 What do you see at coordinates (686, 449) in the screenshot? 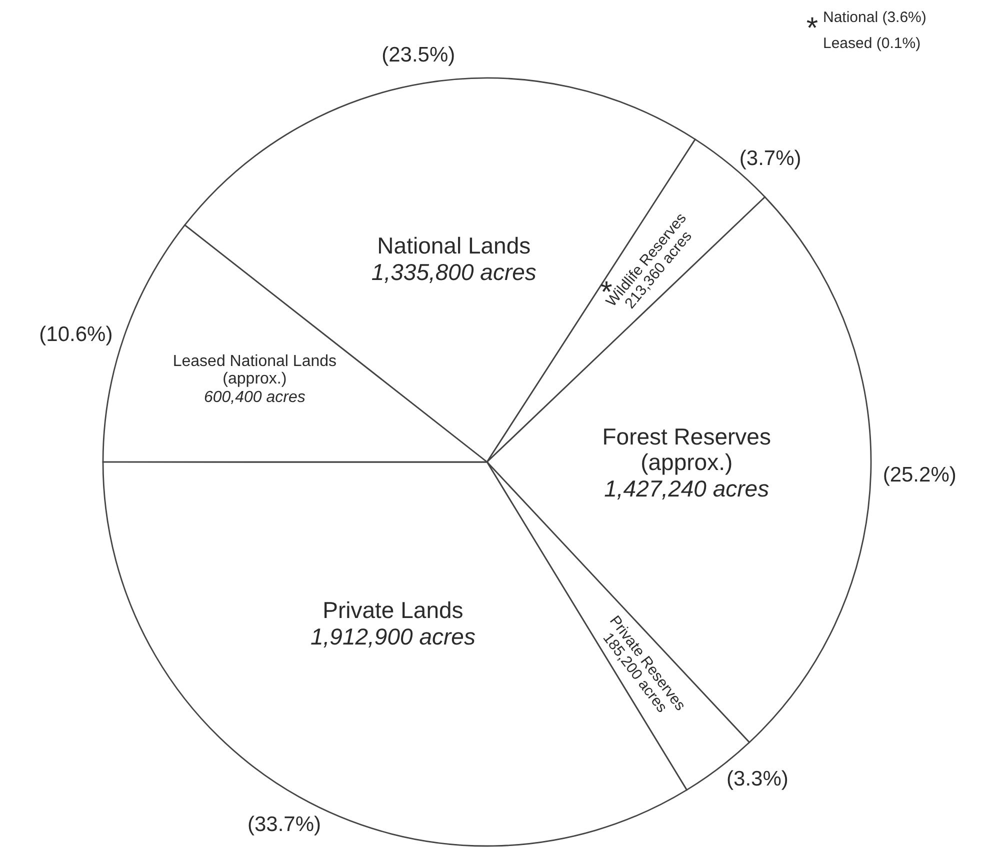
I see `slice-label: Forest Reserves (approx.)` at bounding box center [686, 449].